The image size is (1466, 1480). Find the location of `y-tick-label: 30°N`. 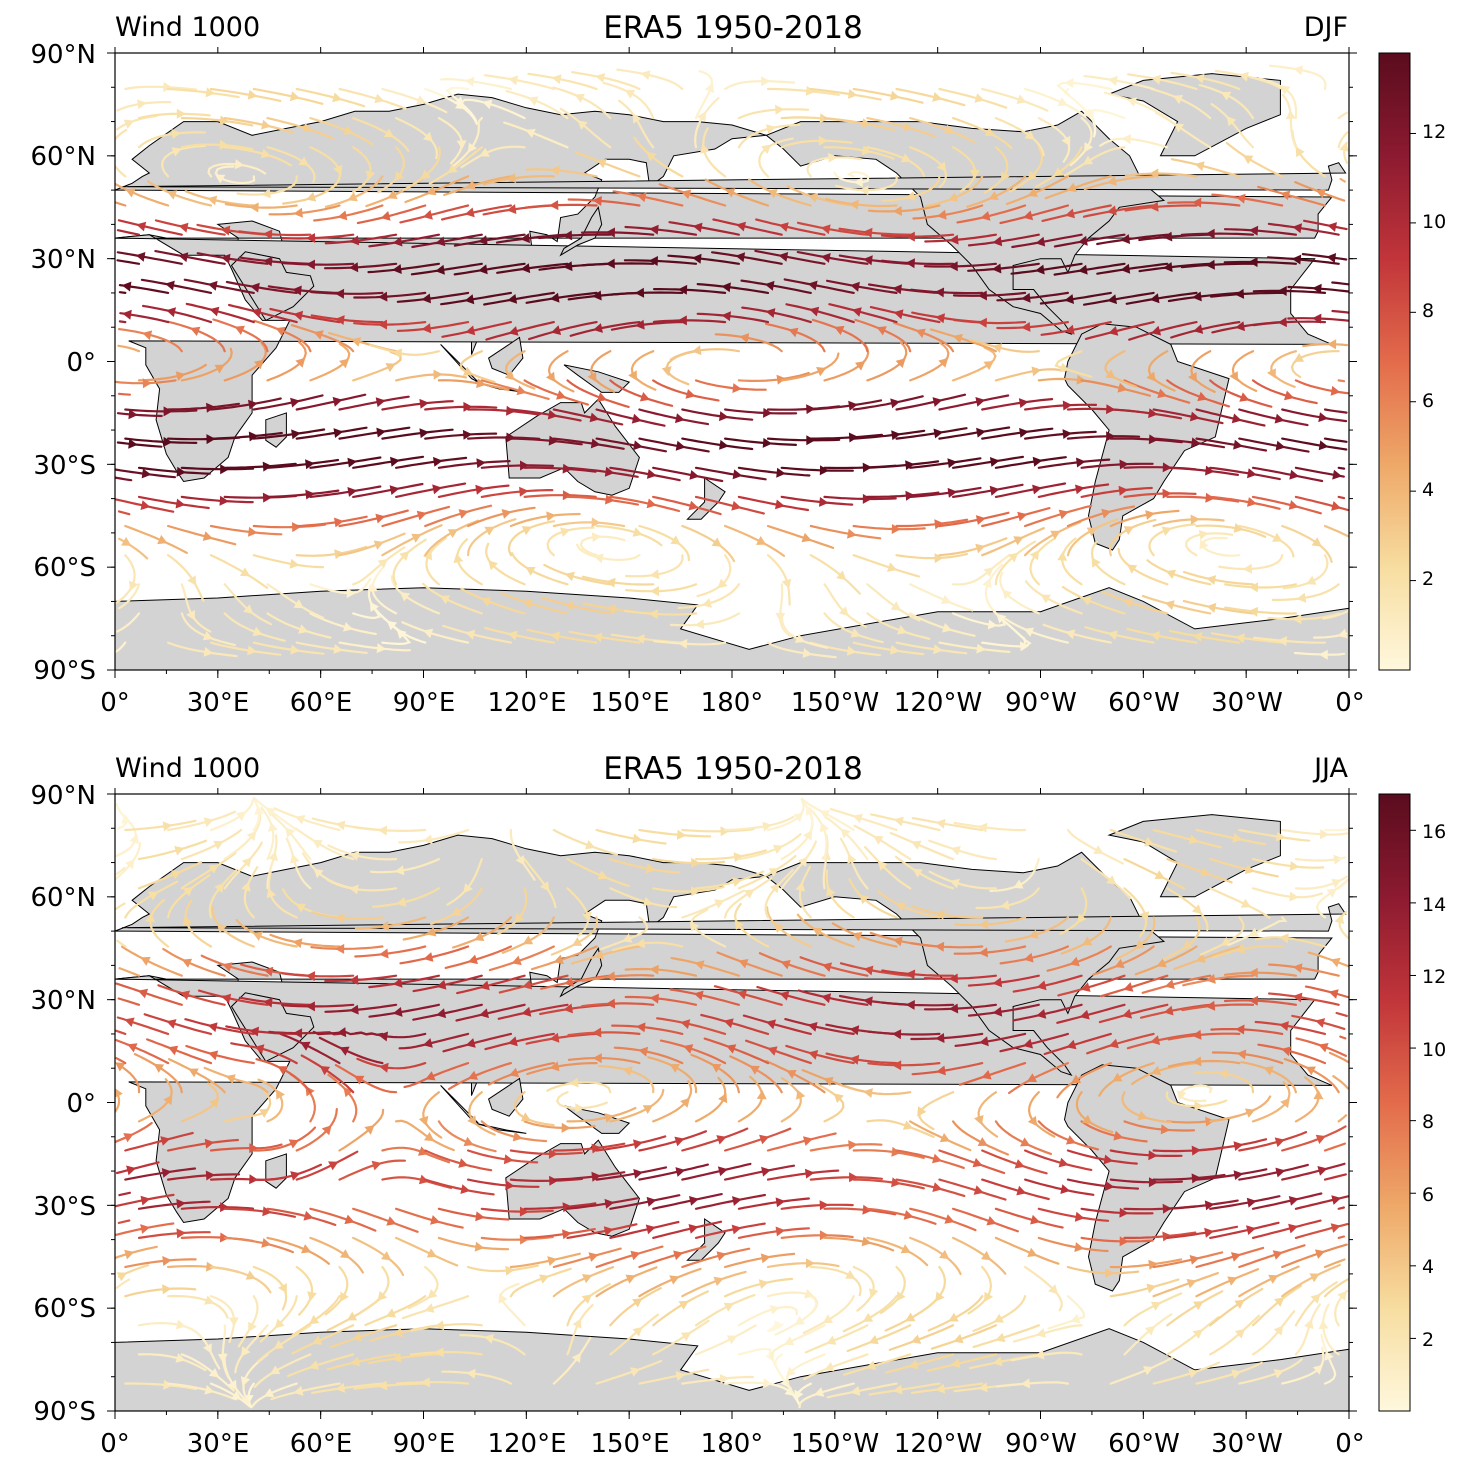

y-tick-label: 30°N is located at coordinates (63, 260).